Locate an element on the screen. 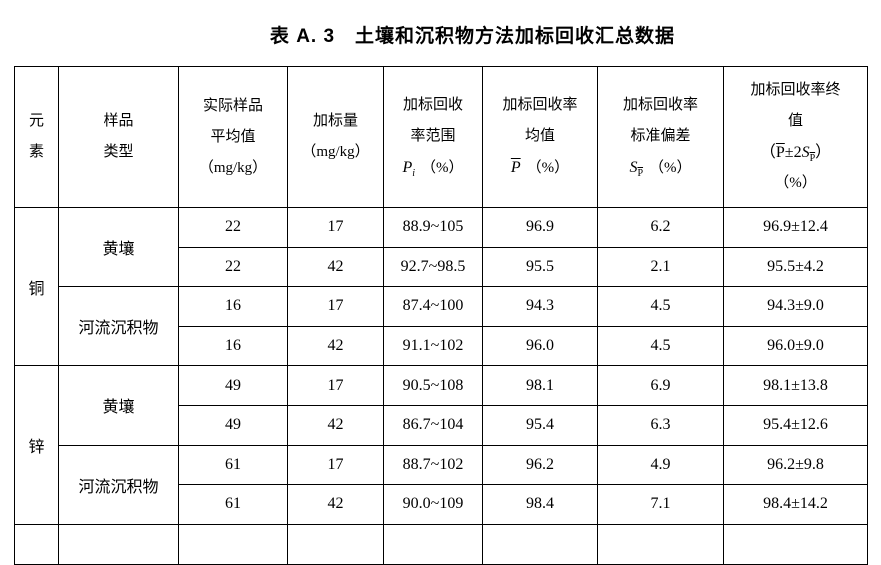 The image size is (881, 565). range-cell: 92.7~98.5 is located at coordinates (433, 267).